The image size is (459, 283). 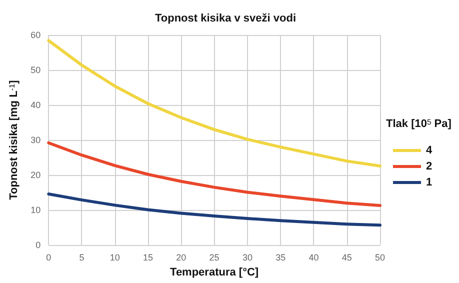 What do you see at coordinates (35, 140) in the screenshot?
I see `y-tick-label: 30` at bounding box center [35, 140].